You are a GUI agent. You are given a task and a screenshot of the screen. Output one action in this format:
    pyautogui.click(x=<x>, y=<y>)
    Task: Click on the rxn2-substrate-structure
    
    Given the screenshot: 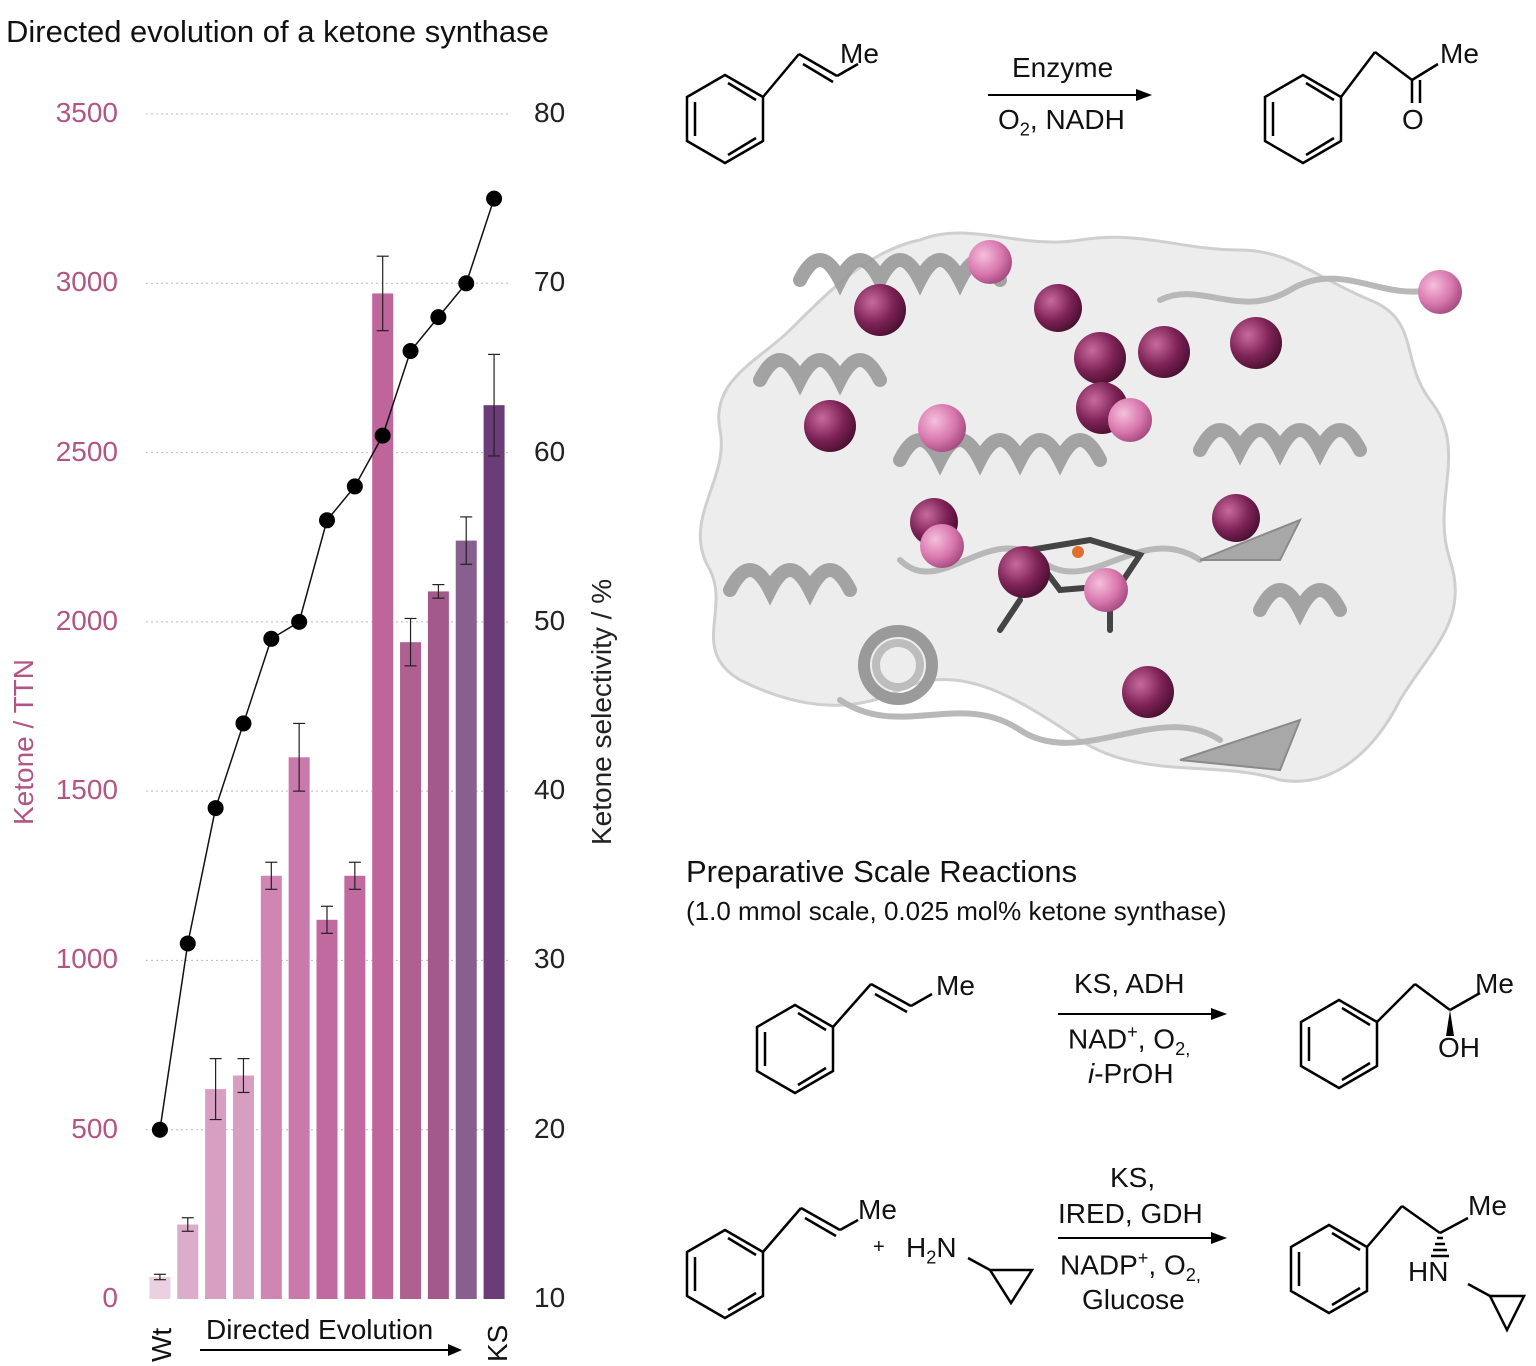 What is the action you would take?
    pyautogui.click(x=844, y=1038)
    